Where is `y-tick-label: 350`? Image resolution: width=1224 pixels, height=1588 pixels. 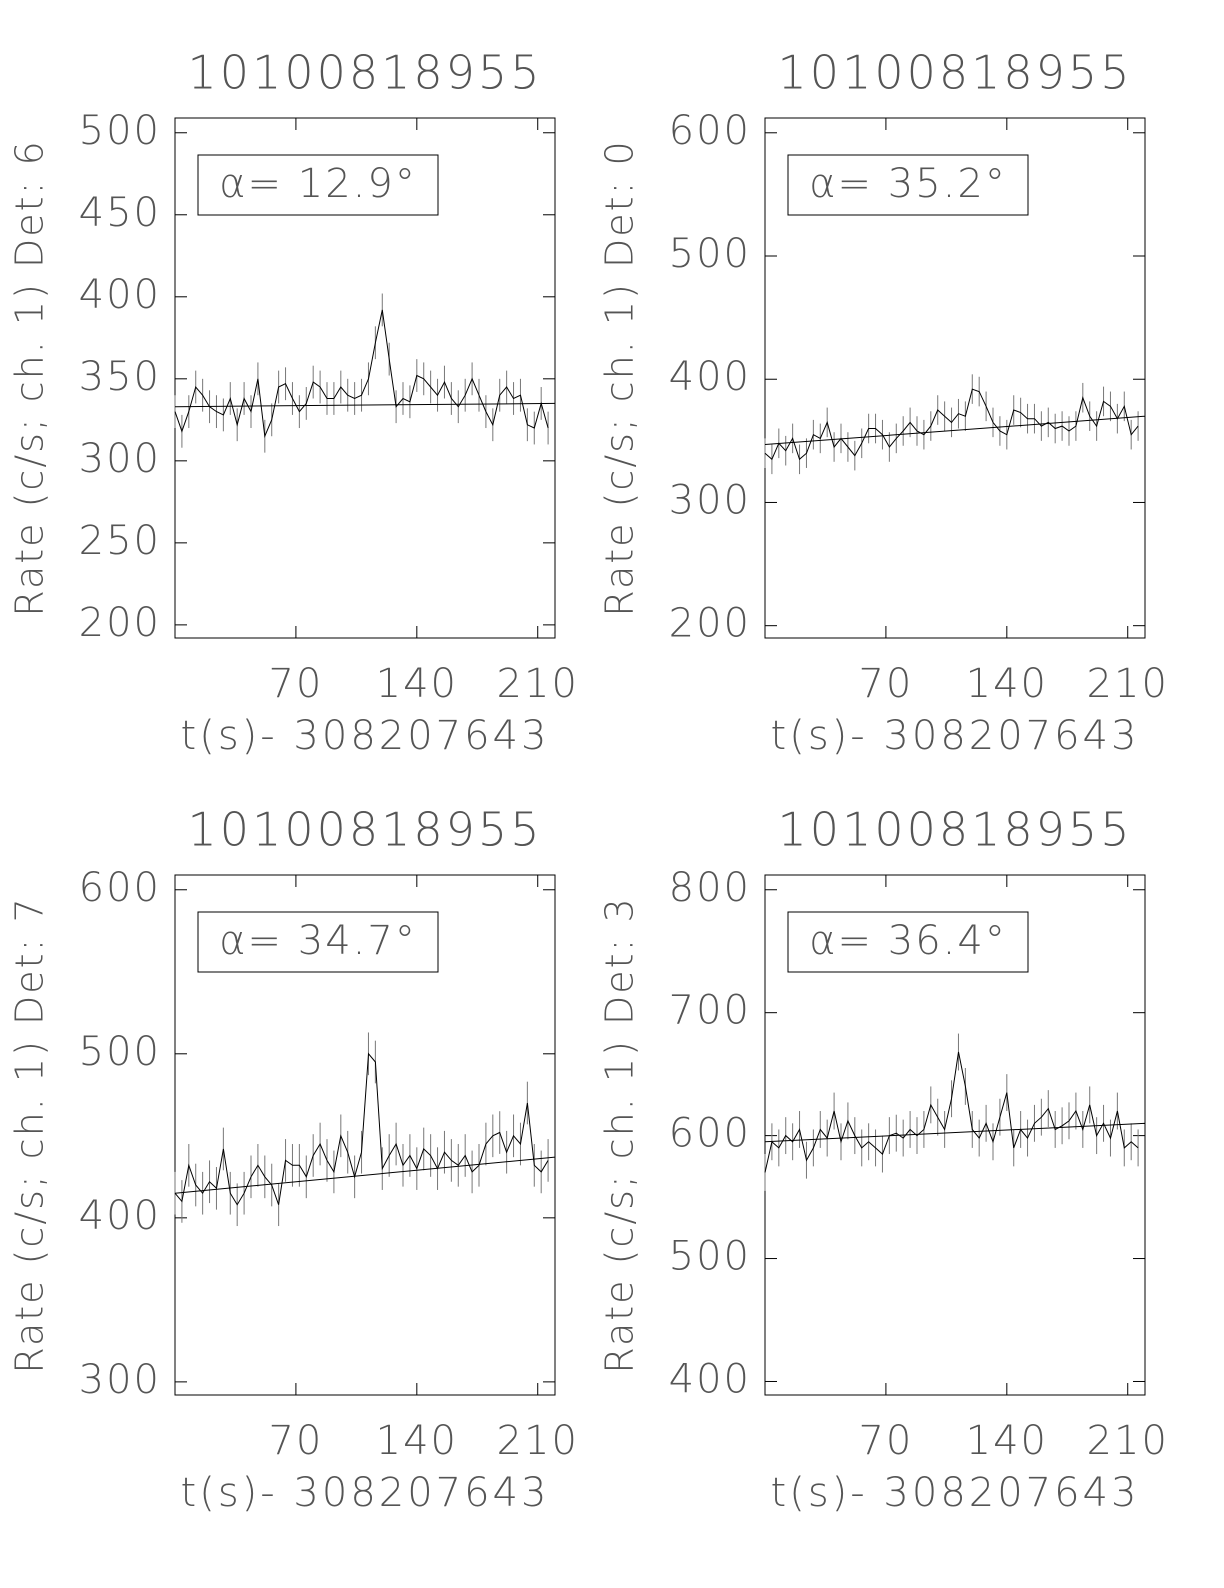
y-tick-label: 350 is located at coordinates (120, 377).